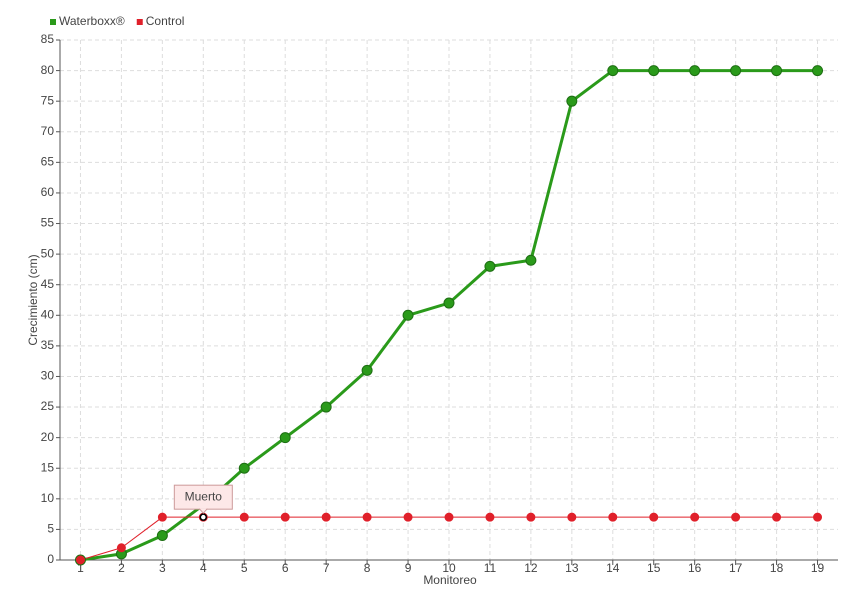  What do you see at coordinates (48, 406) in the screenshot?
I see `y-tick-label: 25` at bounding box center [48, 406].